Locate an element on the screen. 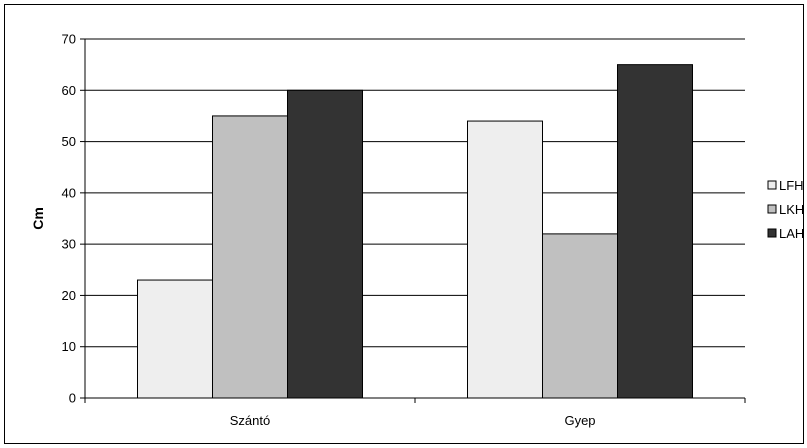 The width and height of the screenshot is (807, 448). y-tick-label: 50 is located at coordinates (69, 141).